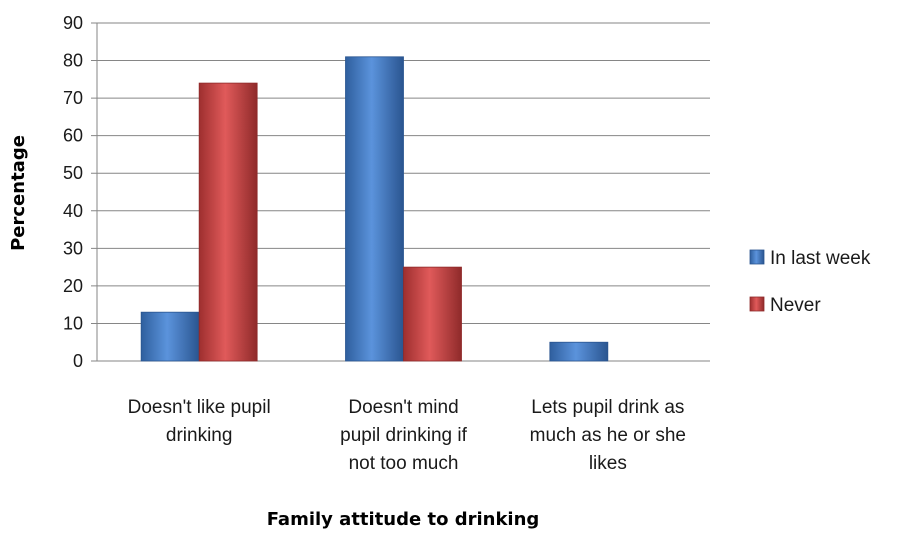  I want to click on y-tick-label: 30, so click(73, 248).